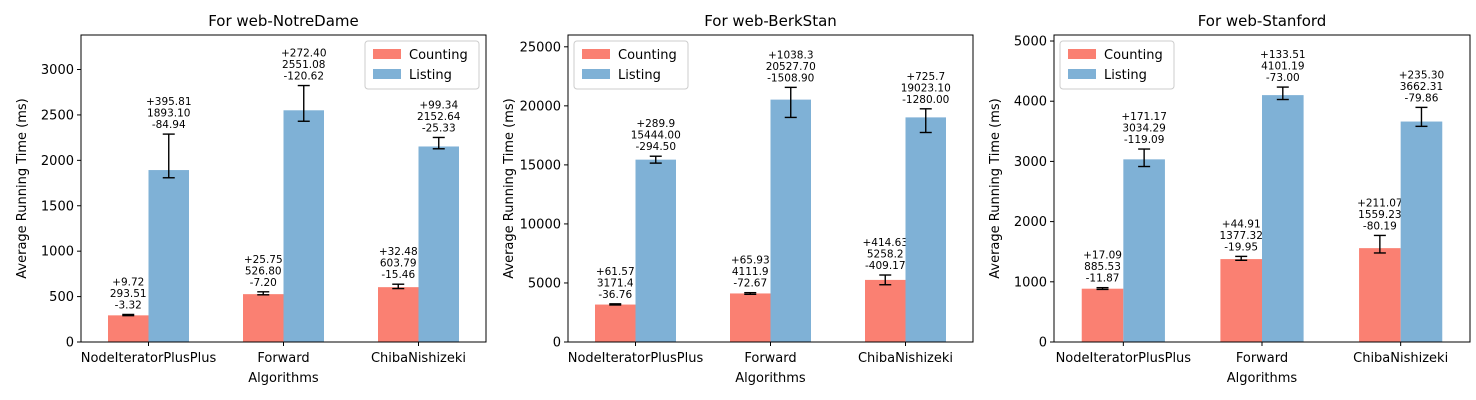 The width and height of the screenshot is (1476, 400). I want to click on data-label: +171.17, so click(1144, 117).